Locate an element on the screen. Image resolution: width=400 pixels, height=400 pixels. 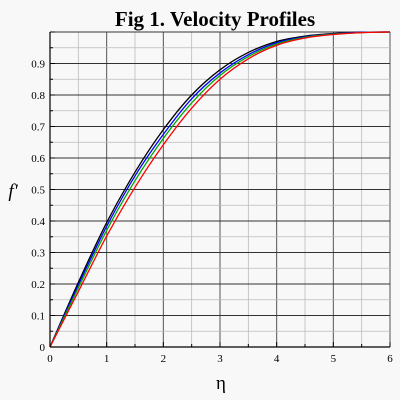
y-tick-label: 0.9 is located at coordinates (38, 65).